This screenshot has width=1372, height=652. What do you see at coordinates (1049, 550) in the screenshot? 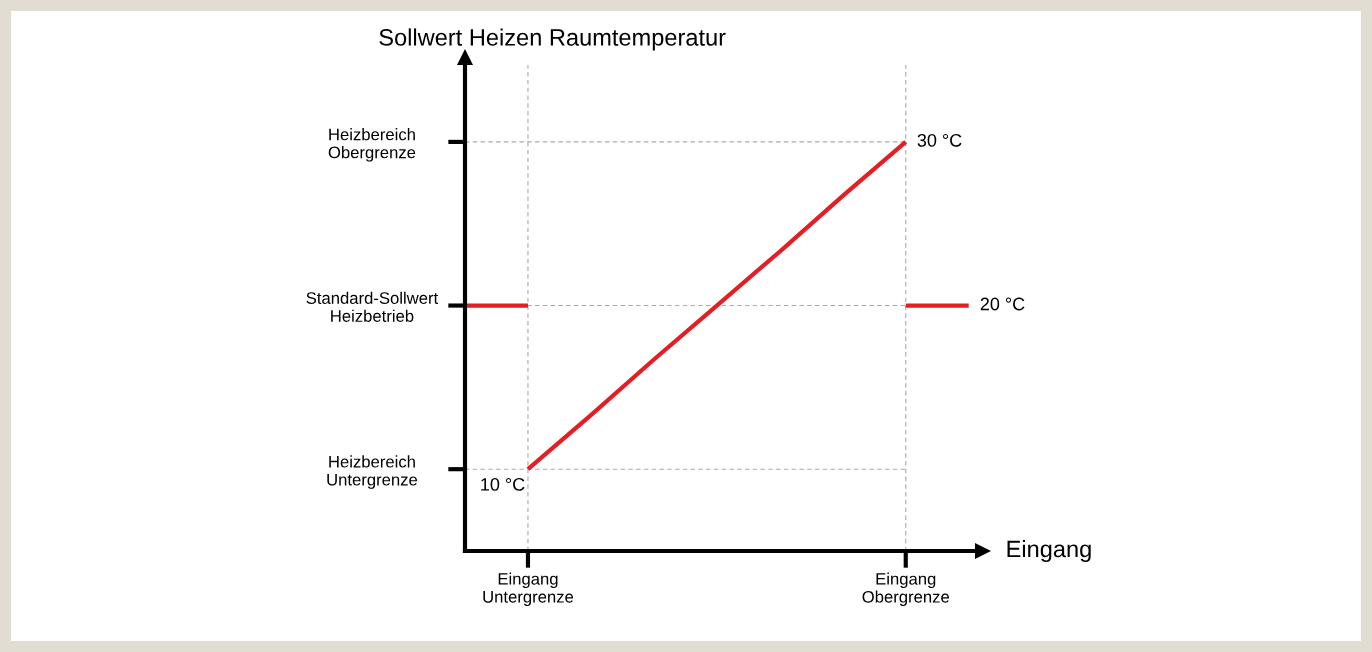
I see `x-axis-title: Eingang` at bounding box center [1049, 550].